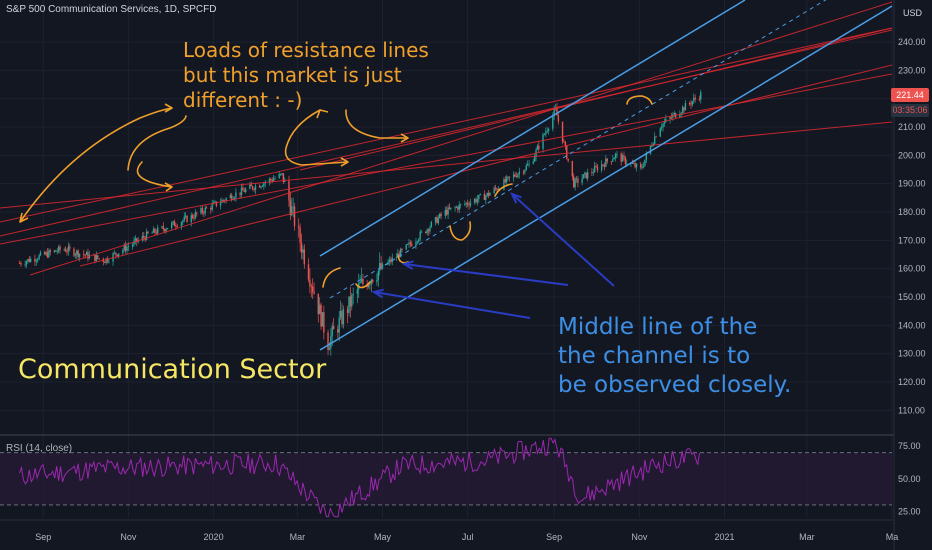 This screenshot has height=550, width=932. What do you see at coordinates (39, 448) in the screenshot?
I see `rsi-title: RSI (14, close)` at bounding box center [39, 448].